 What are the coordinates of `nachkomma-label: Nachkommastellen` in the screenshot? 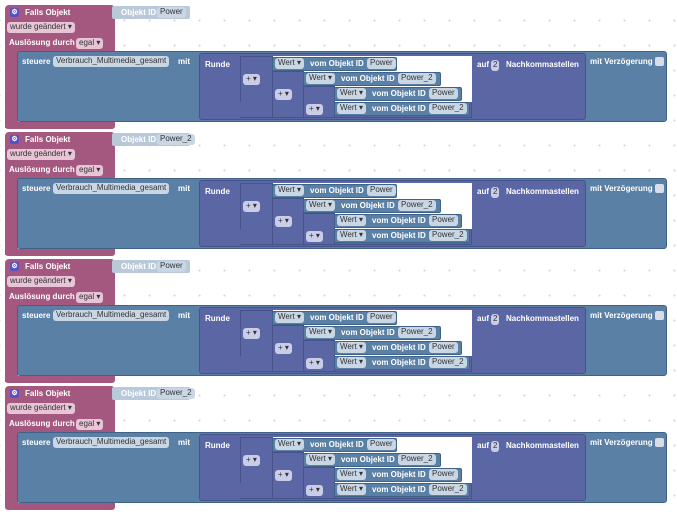 It's located at (542, 445).